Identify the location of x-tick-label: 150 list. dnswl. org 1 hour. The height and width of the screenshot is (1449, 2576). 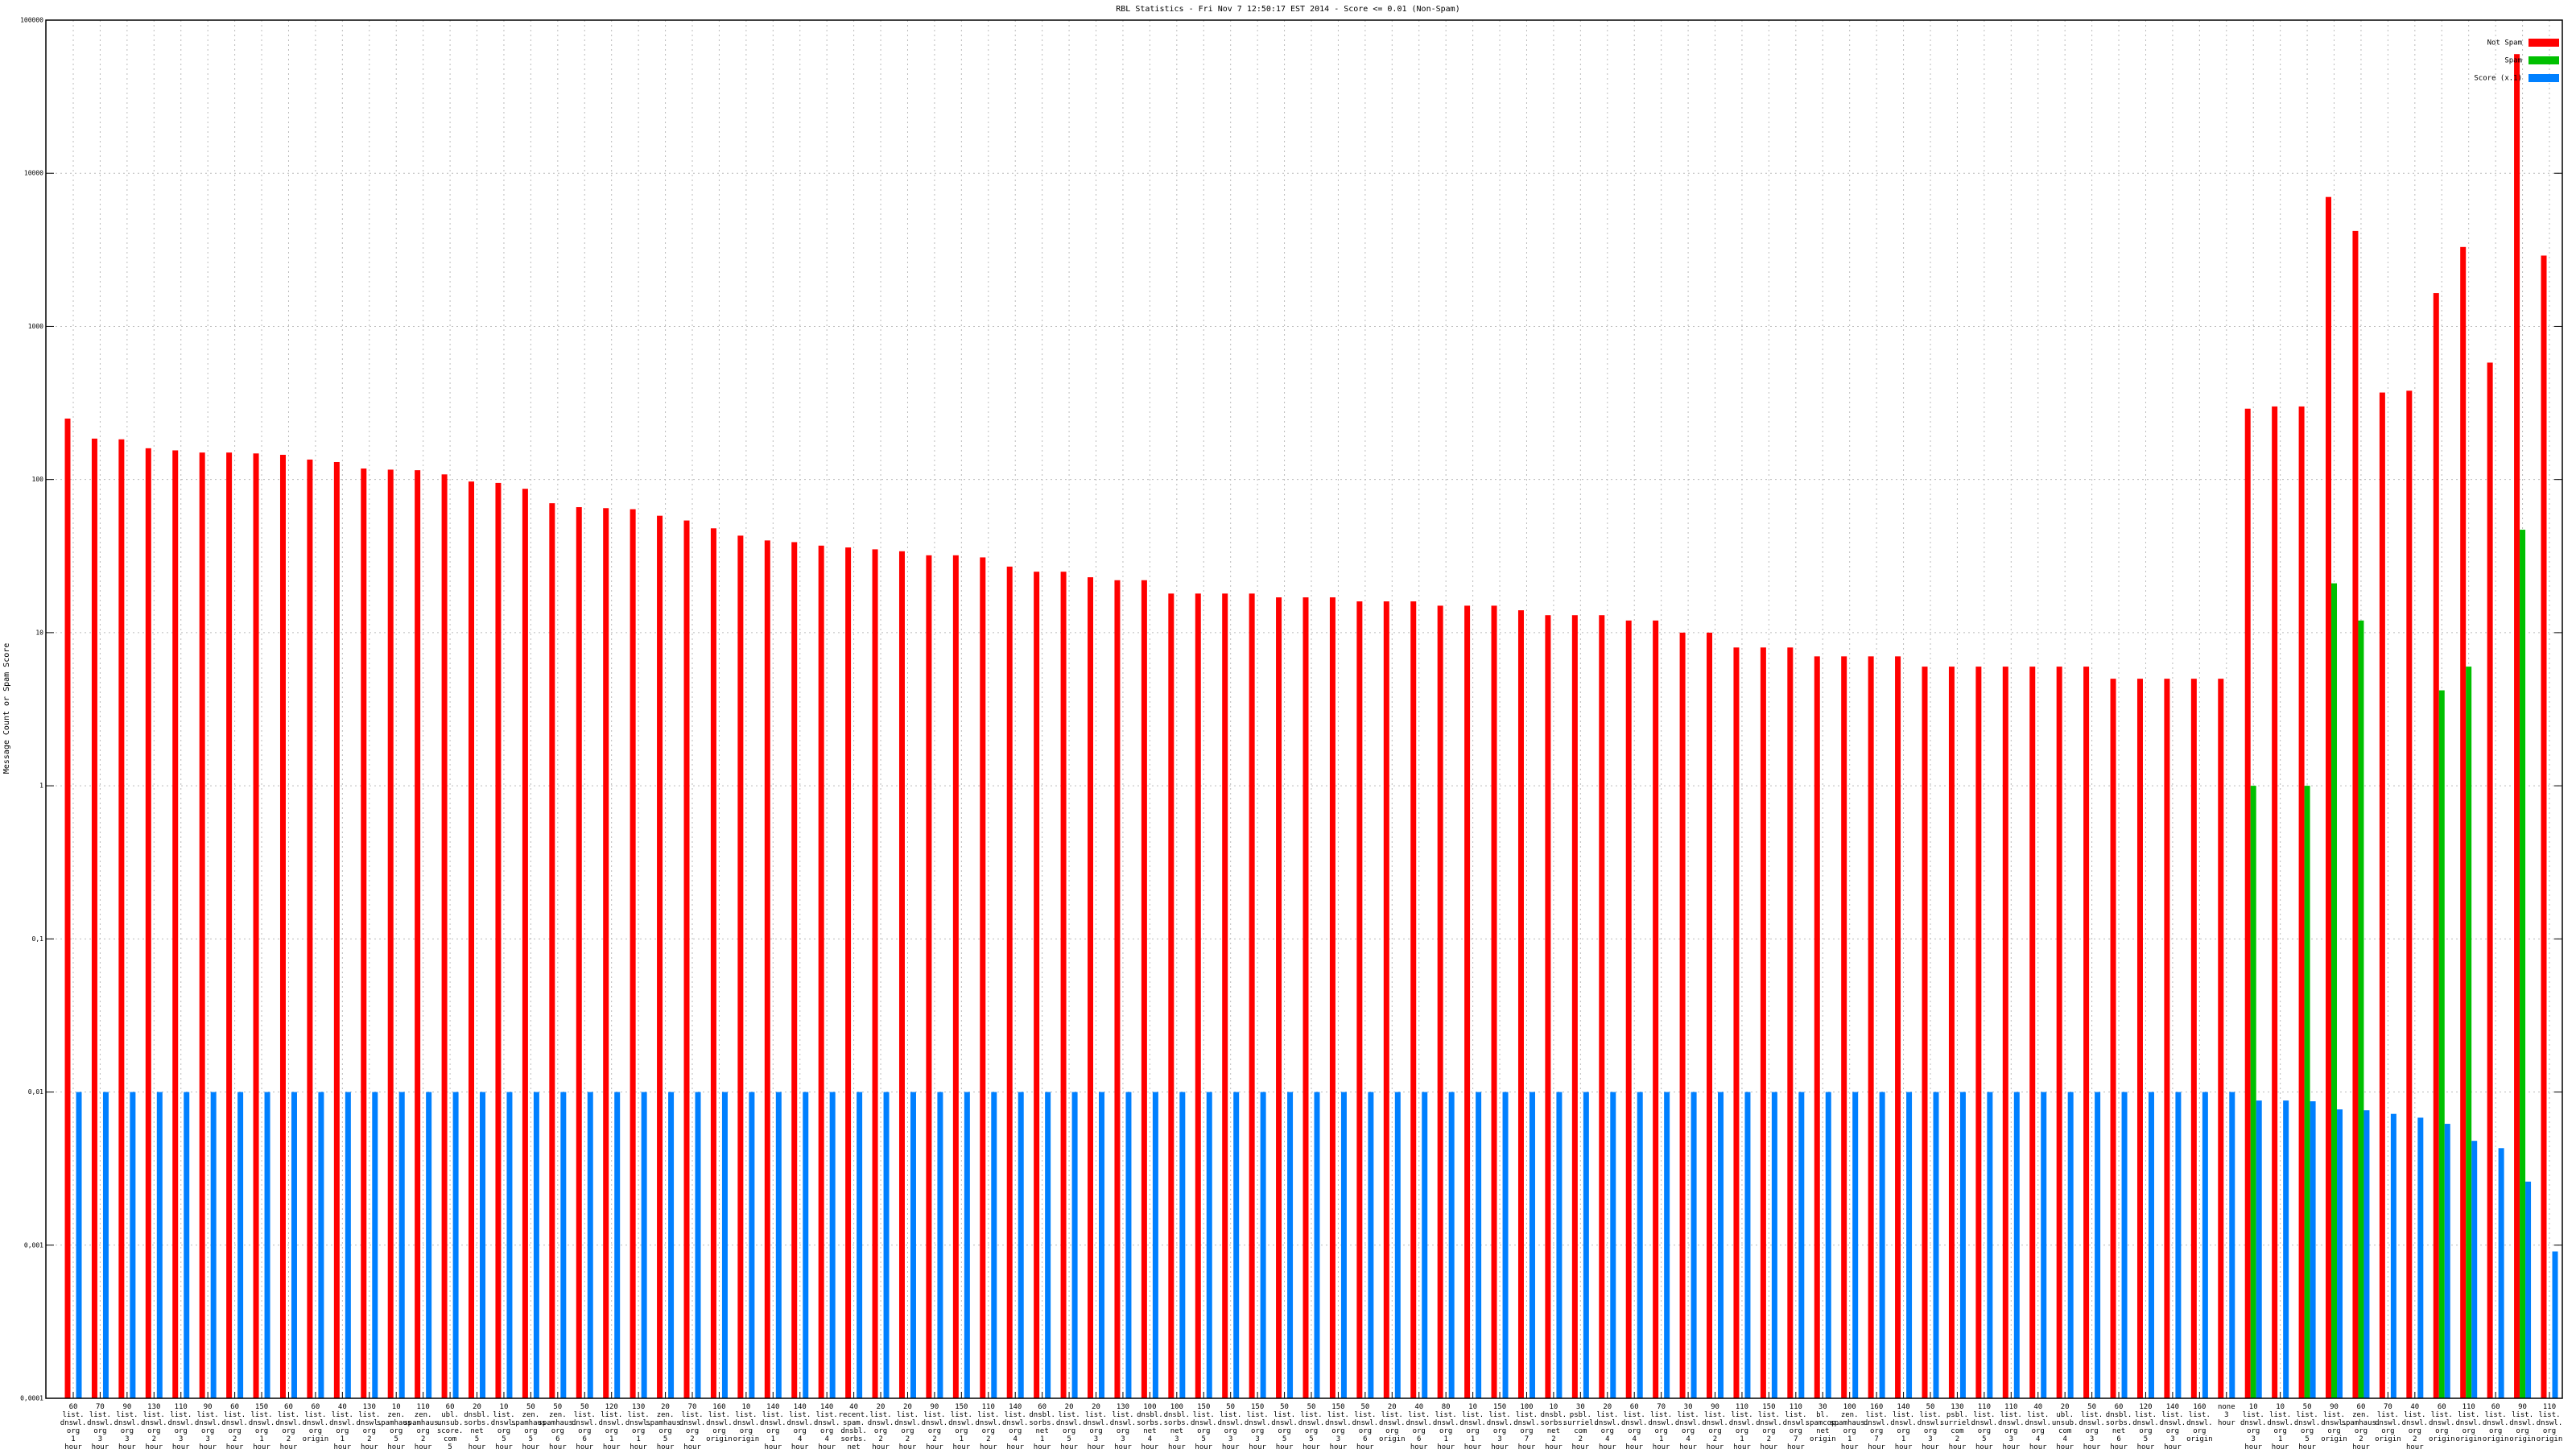
(961, 1426).